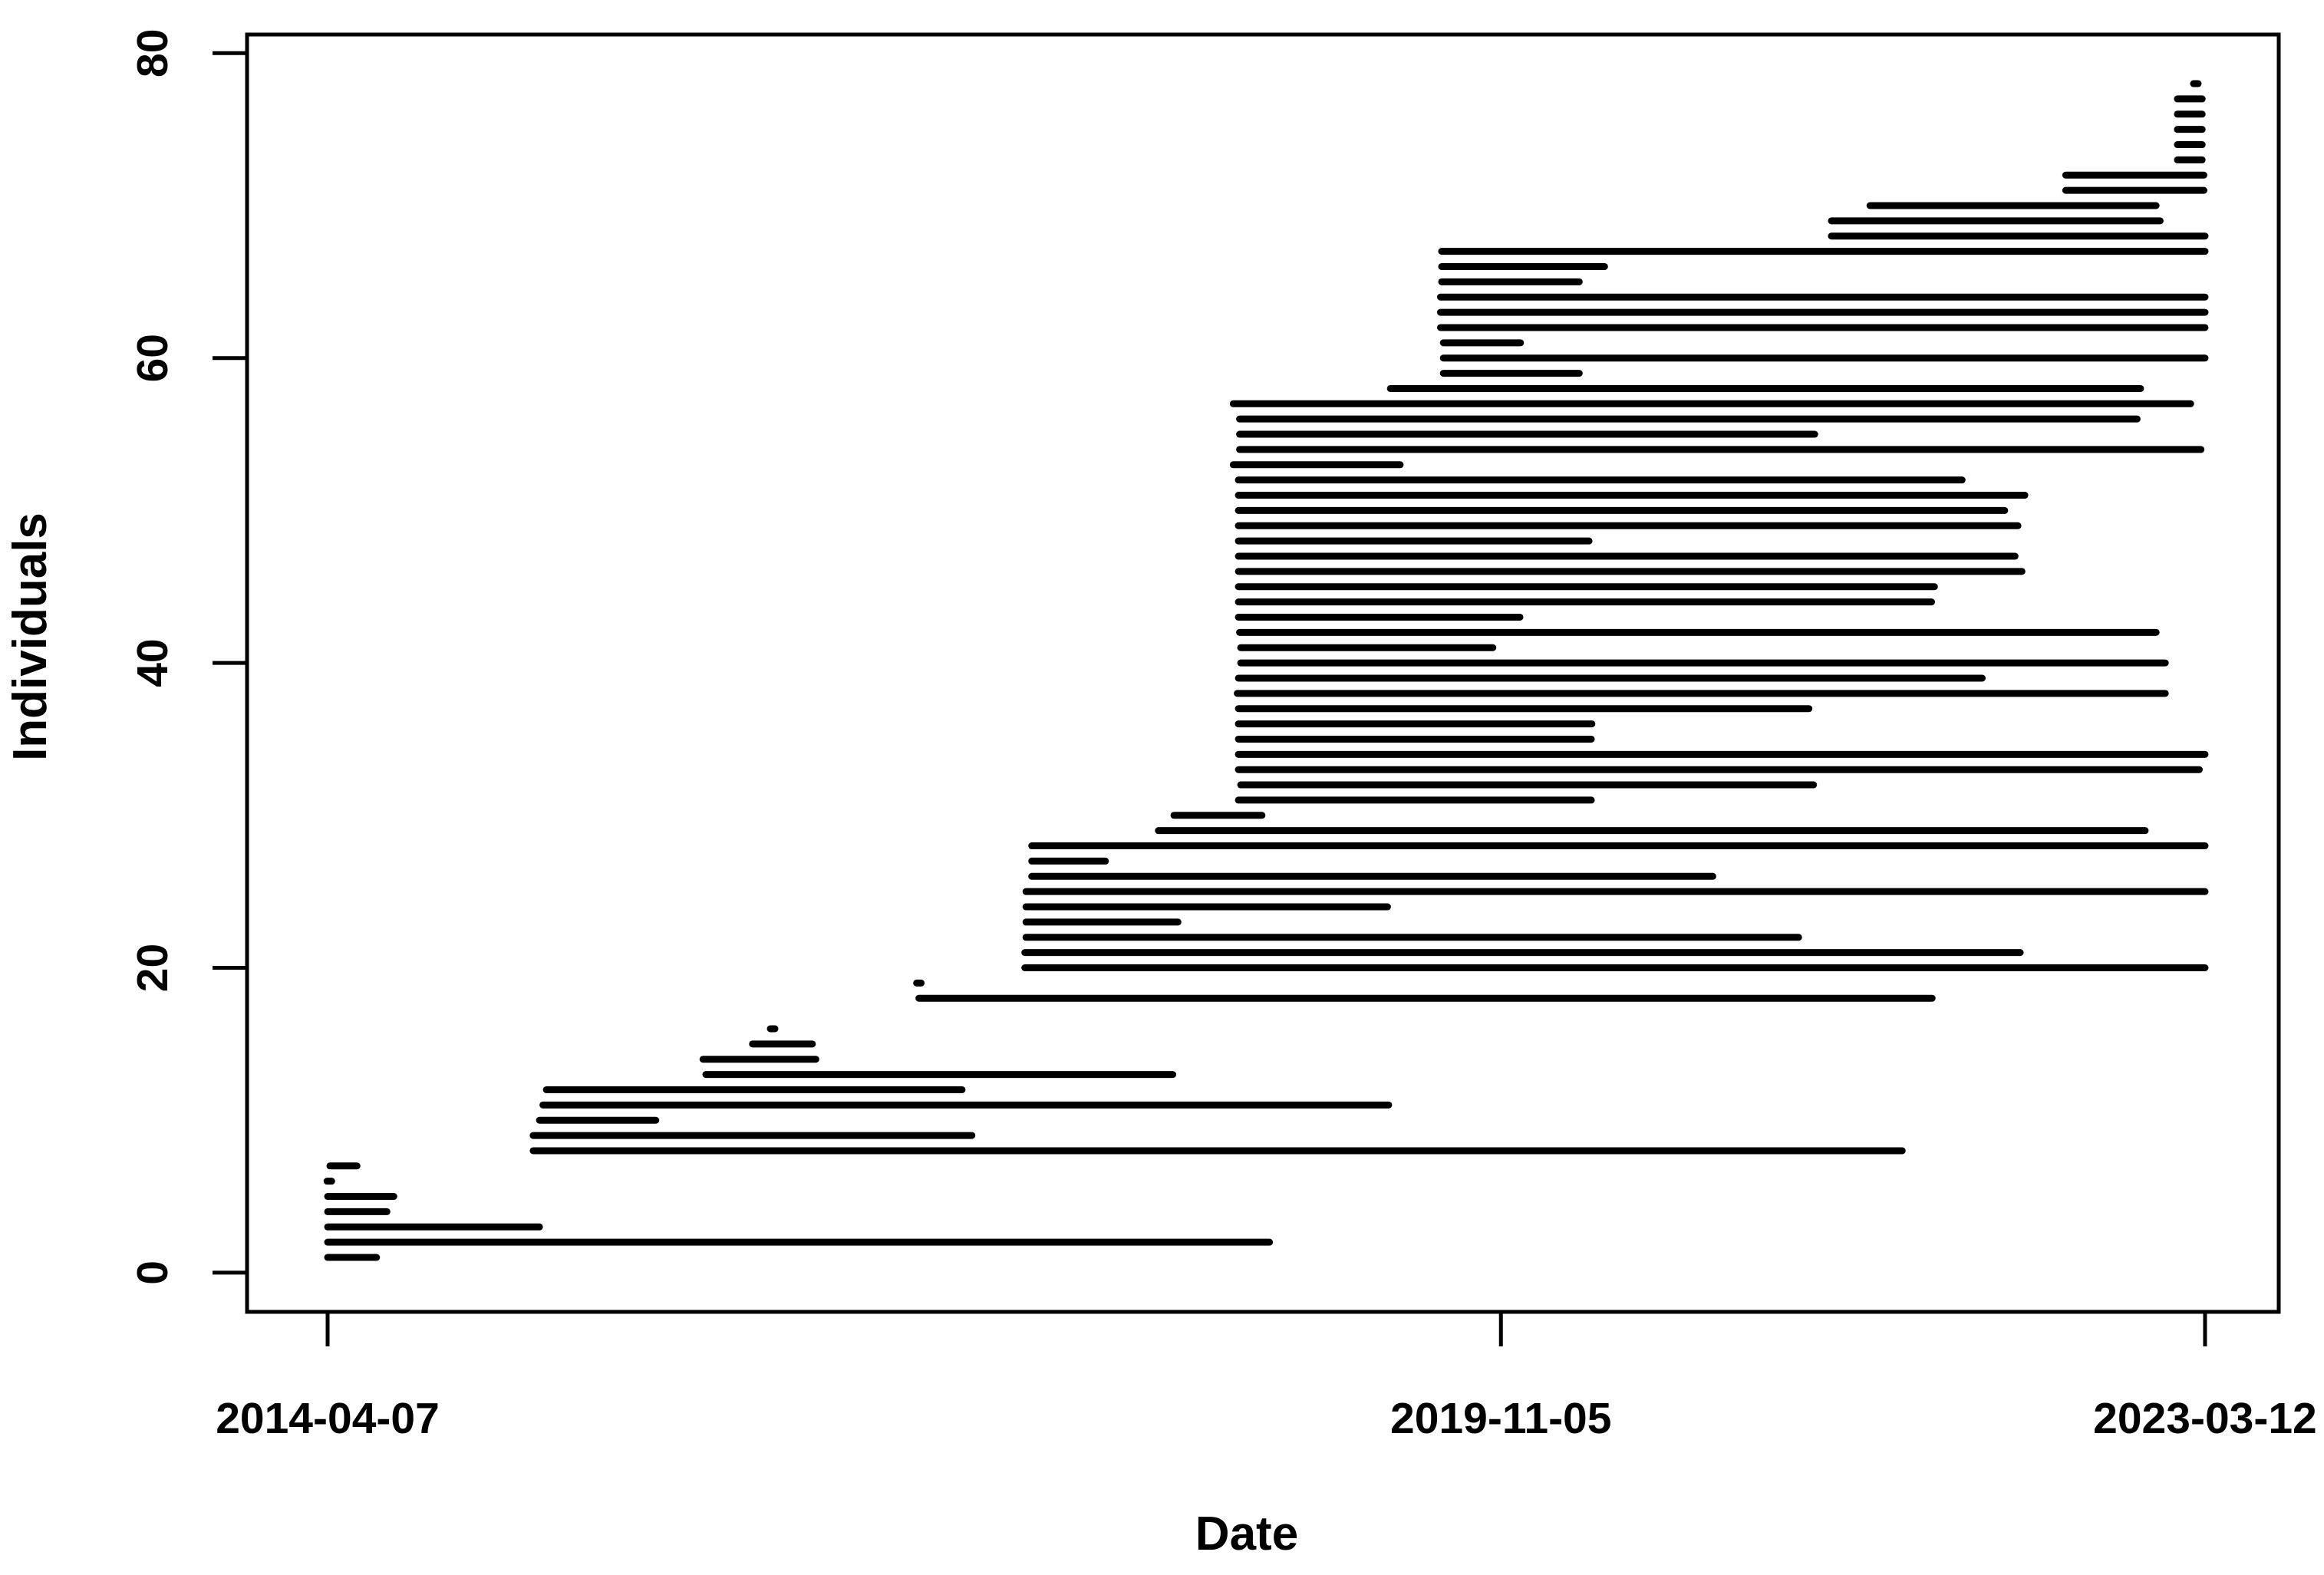  I want to click on x-tick-label: 2019-11-05, so click(1500, 1418).